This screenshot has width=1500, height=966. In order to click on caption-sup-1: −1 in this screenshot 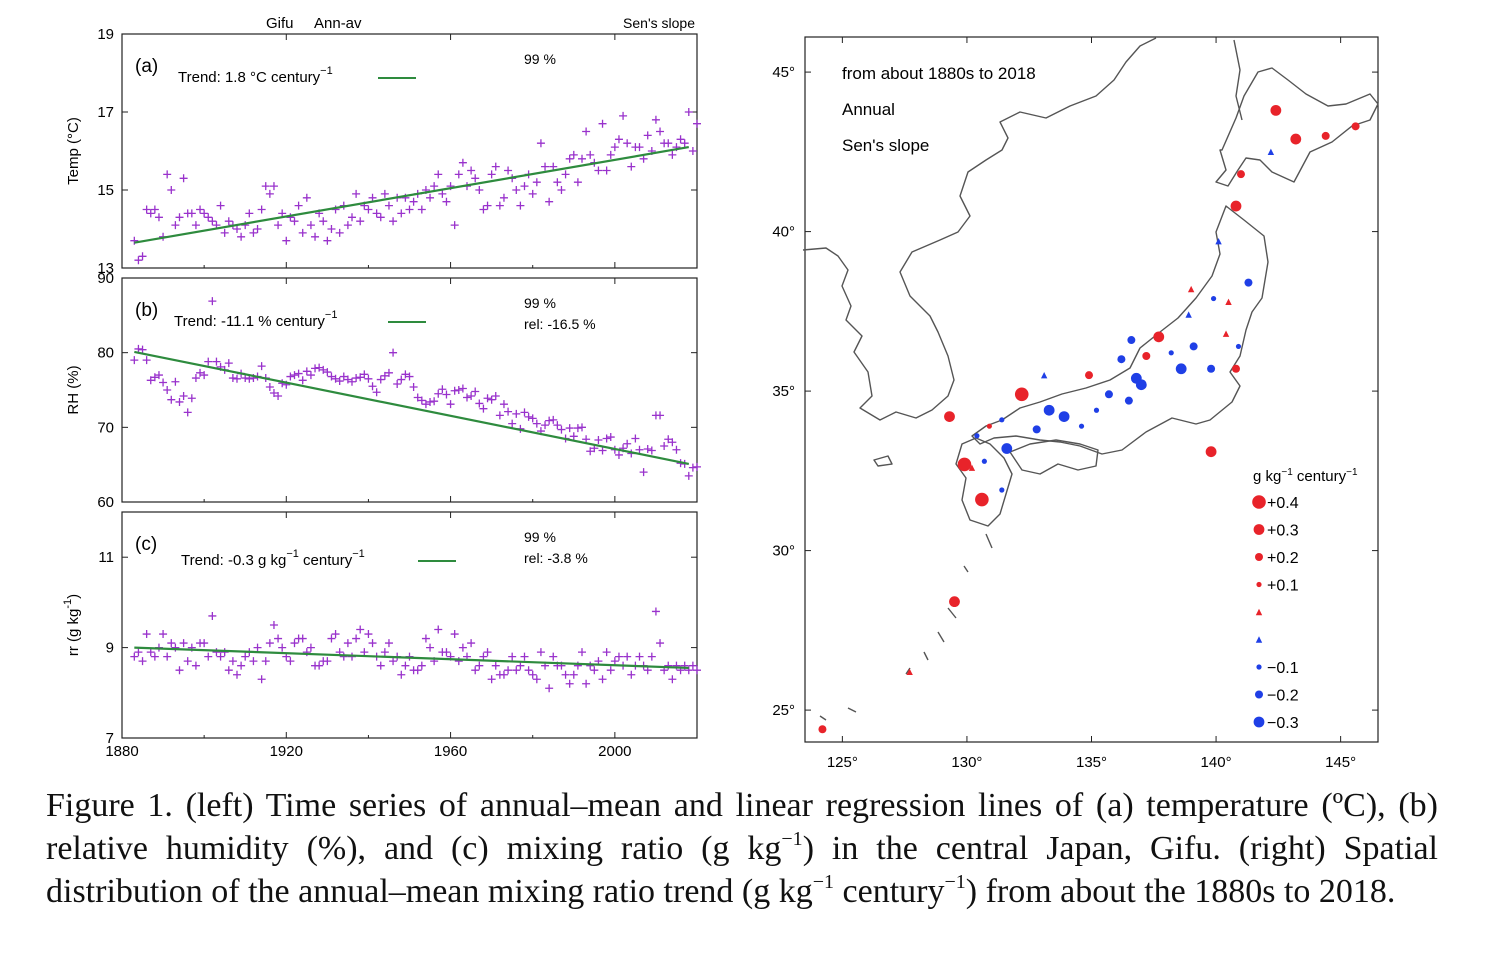, I will do `click(792, 839)`.